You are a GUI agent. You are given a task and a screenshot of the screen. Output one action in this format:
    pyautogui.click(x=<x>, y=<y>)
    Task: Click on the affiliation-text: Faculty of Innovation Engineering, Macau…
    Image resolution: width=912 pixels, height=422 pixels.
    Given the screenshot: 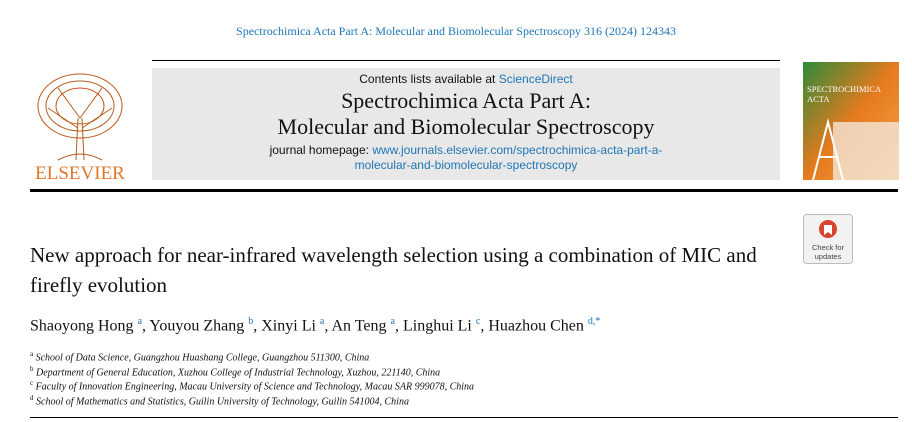 What is the action you would take?
    pyautogui.click(x=255, y=387)
    